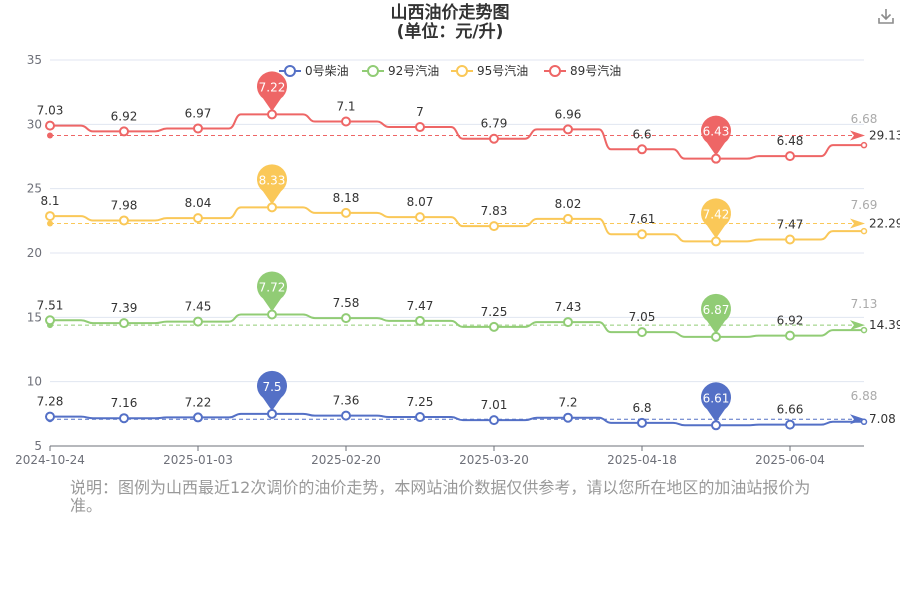 This screenshot has width=900, height=600. What do you see at coordinates (49, 201) in the screenshot?
I see `data-label: 8.1` at bounding box center [49, 201].